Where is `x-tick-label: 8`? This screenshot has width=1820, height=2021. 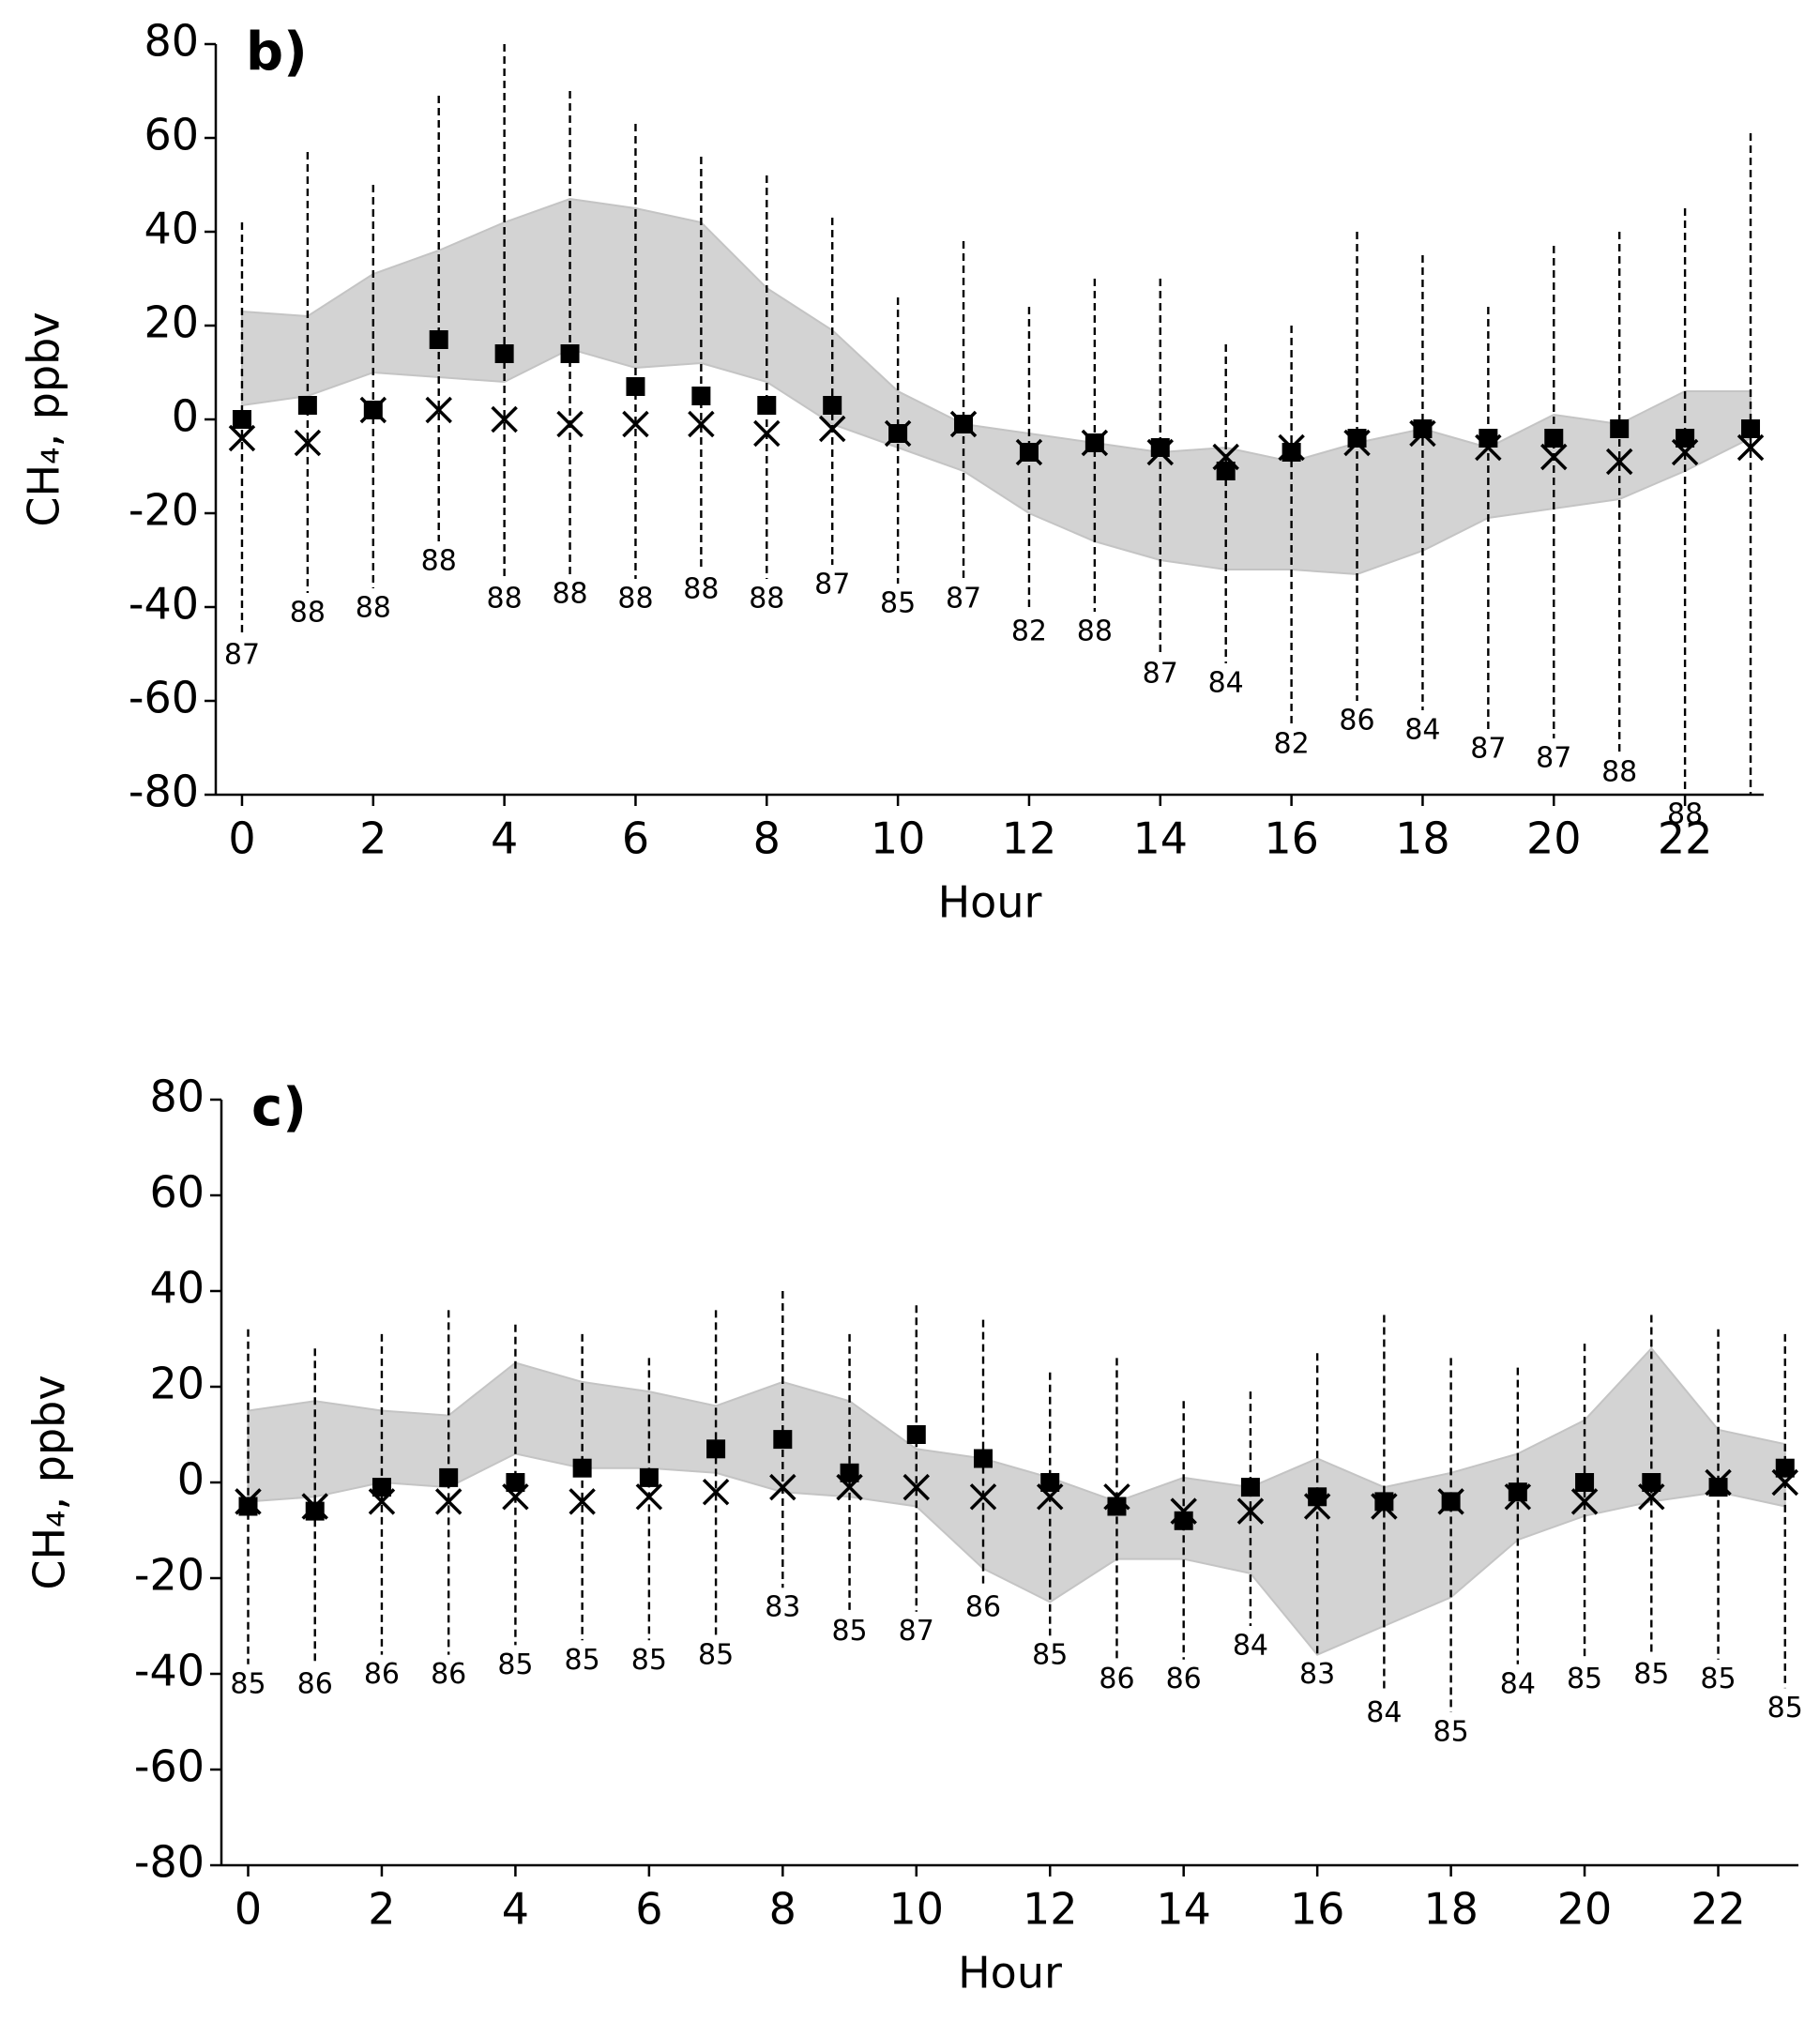 x-tick-label: 8 is located at coordinates (782, 1910).